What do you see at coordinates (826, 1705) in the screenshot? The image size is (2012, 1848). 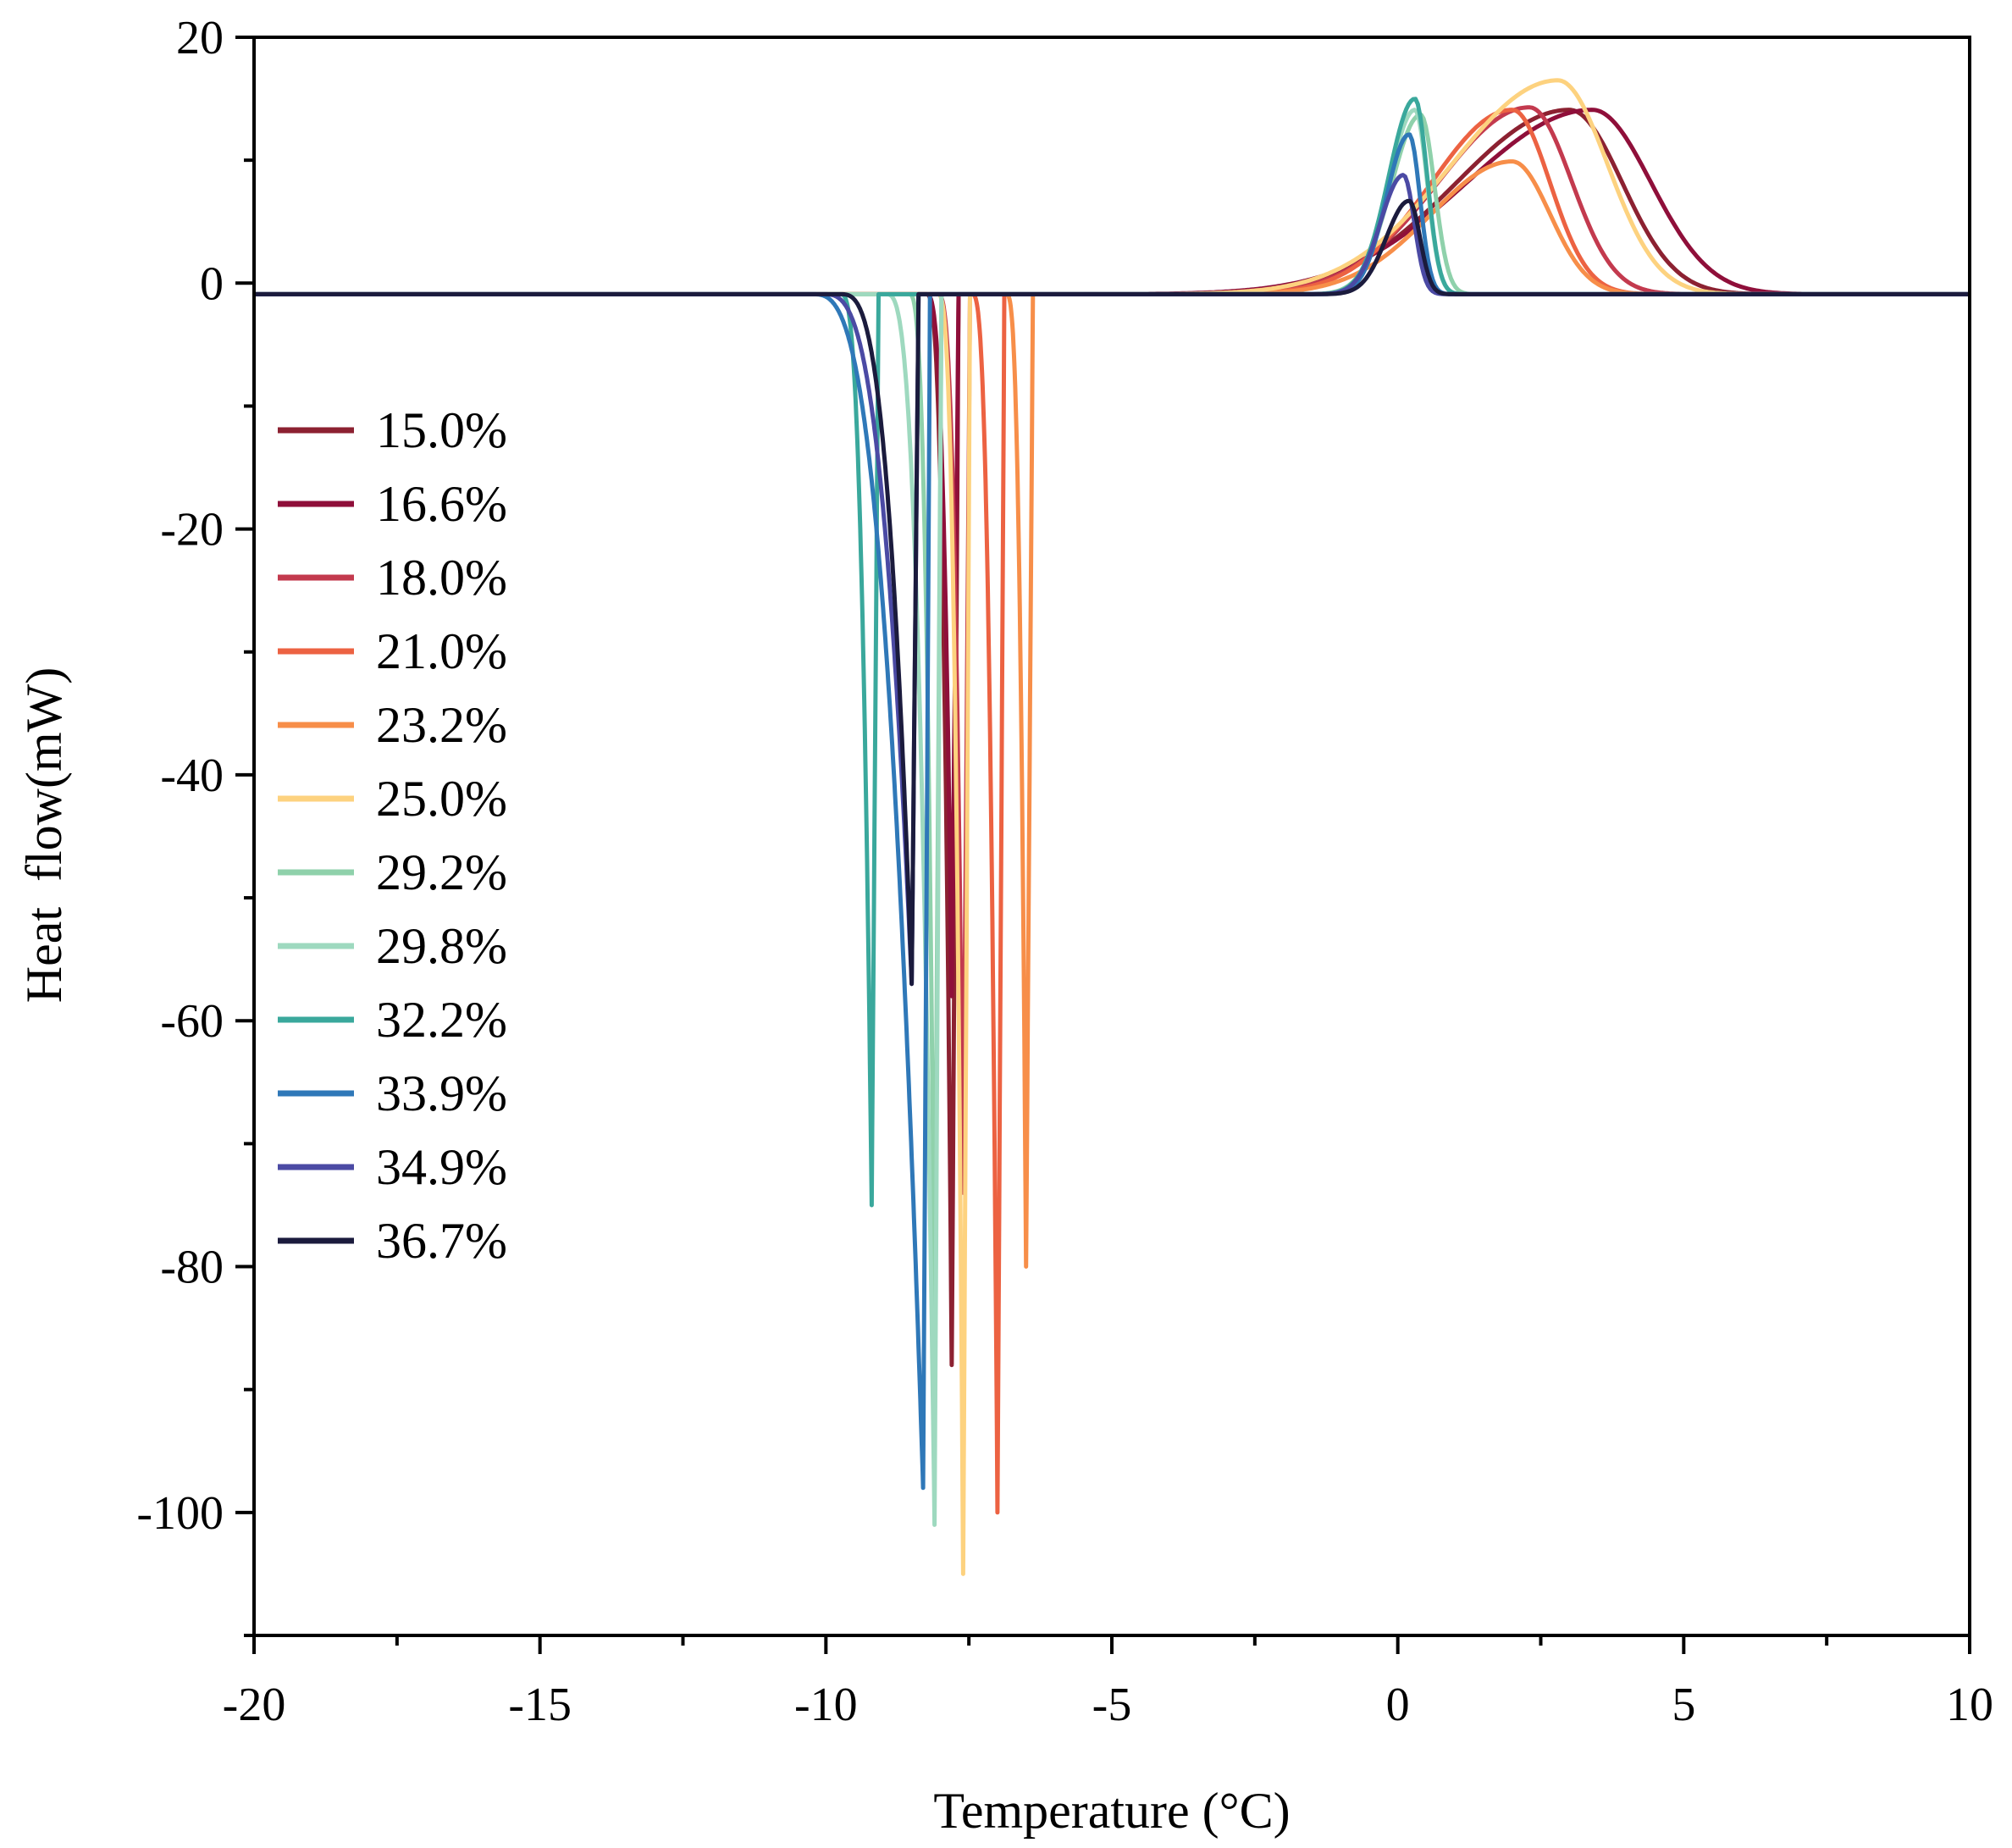 I see `x-tick-label: -10` at bounding box center [826, 1705].